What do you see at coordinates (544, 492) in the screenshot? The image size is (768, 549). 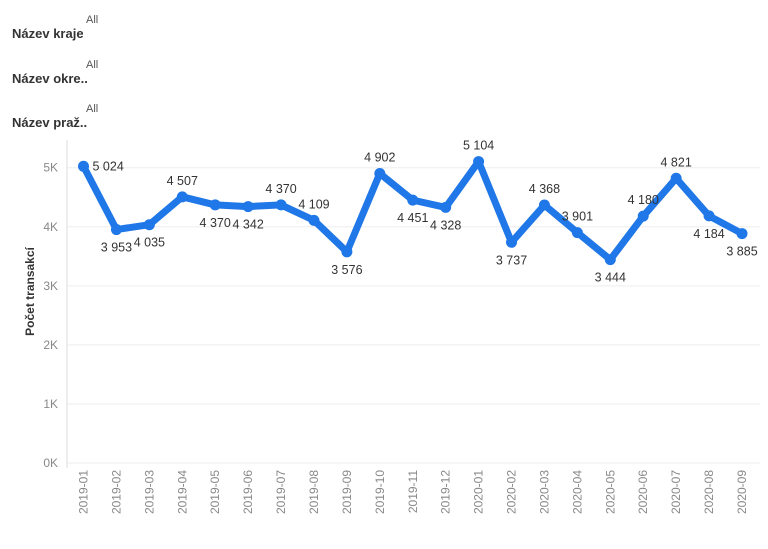 I see `x-tick-label: 2020-03` at bounding box center [544, 492].